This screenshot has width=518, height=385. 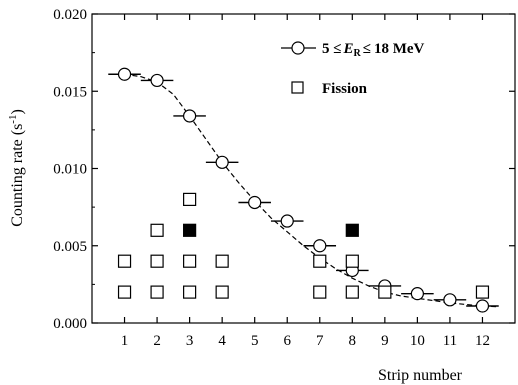 What do you see at coordinates (450, 341) in the screenshot?
I see `x-tick-label: 11` at bounding box center [450, 341].